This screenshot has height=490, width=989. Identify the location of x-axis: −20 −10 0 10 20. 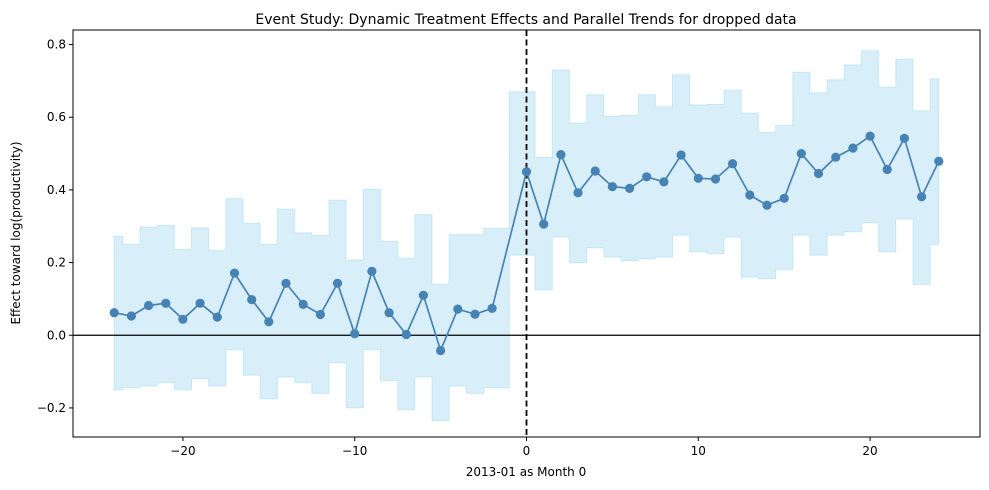
(524, 447).